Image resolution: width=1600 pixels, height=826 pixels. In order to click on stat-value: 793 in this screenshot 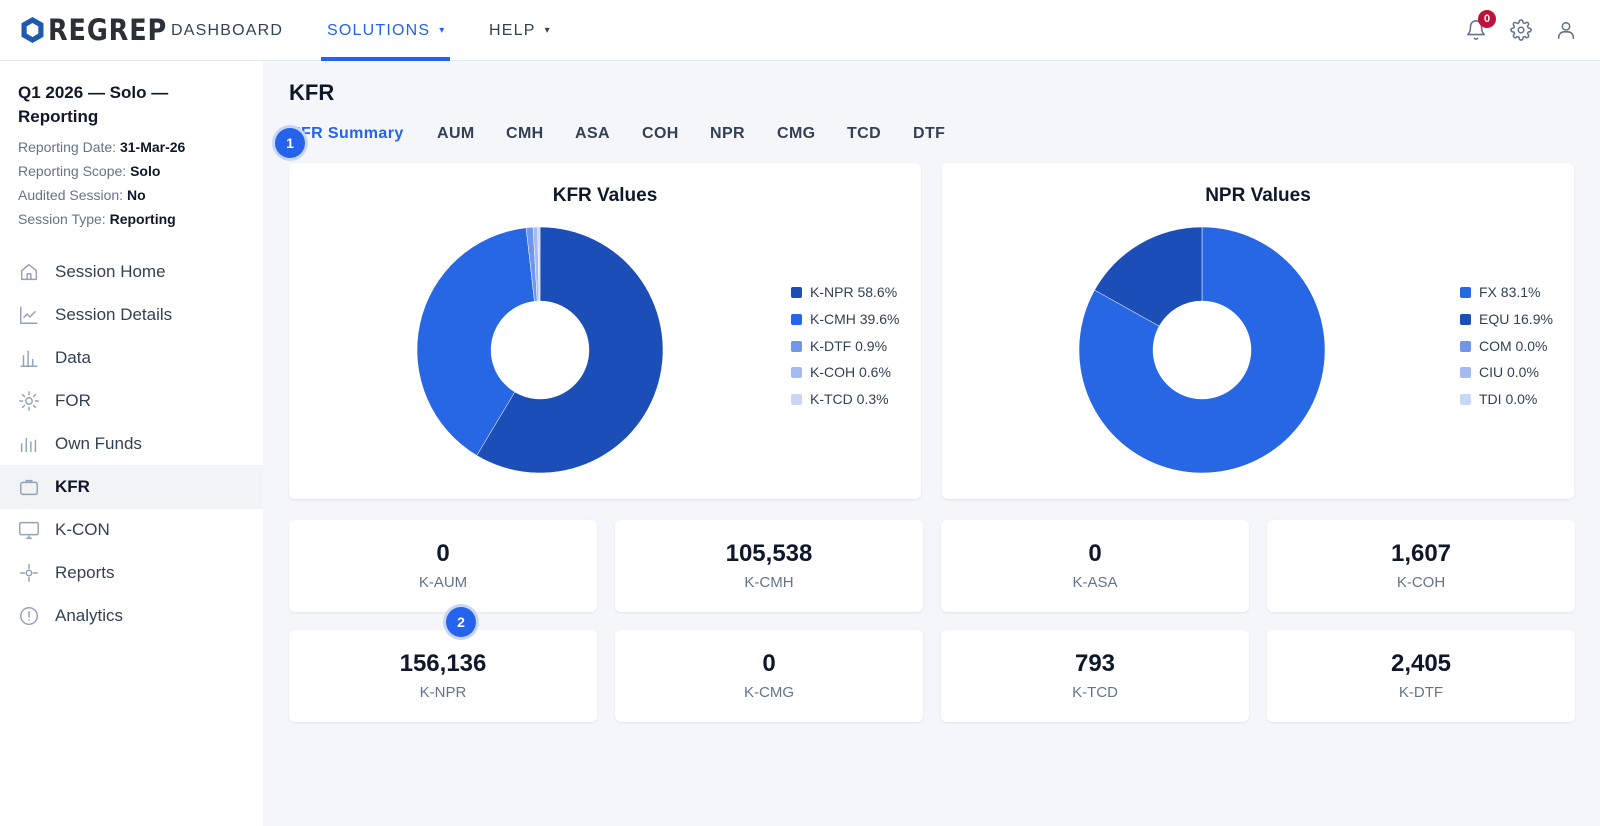, I will do `click(1095, 663)`.